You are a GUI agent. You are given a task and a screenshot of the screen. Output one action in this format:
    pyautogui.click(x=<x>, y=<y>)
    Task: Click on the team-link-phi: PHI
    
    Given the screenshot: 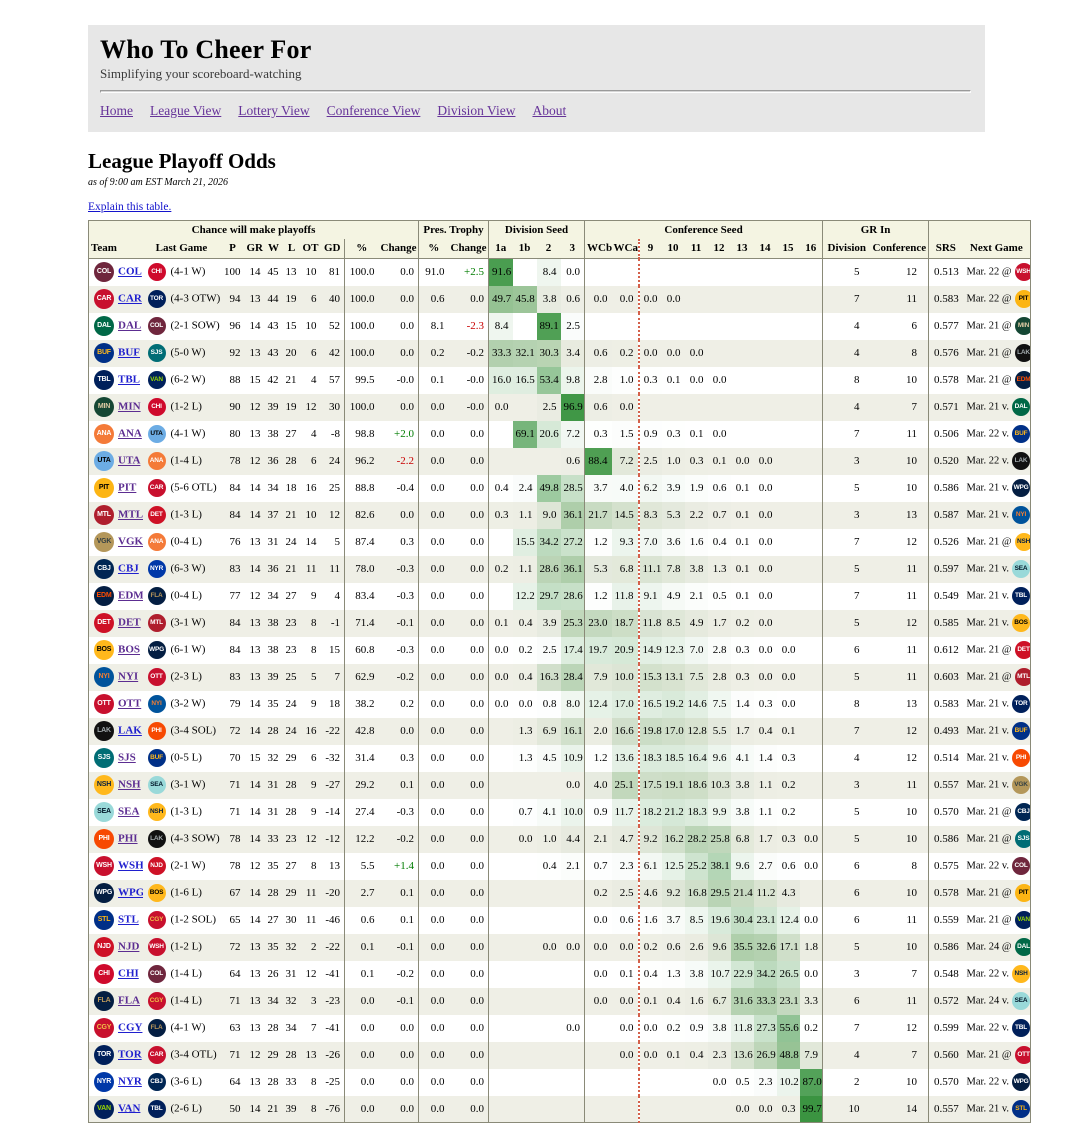 What is the action you would take?
    pyautogui.click(x=128, y=838)
    